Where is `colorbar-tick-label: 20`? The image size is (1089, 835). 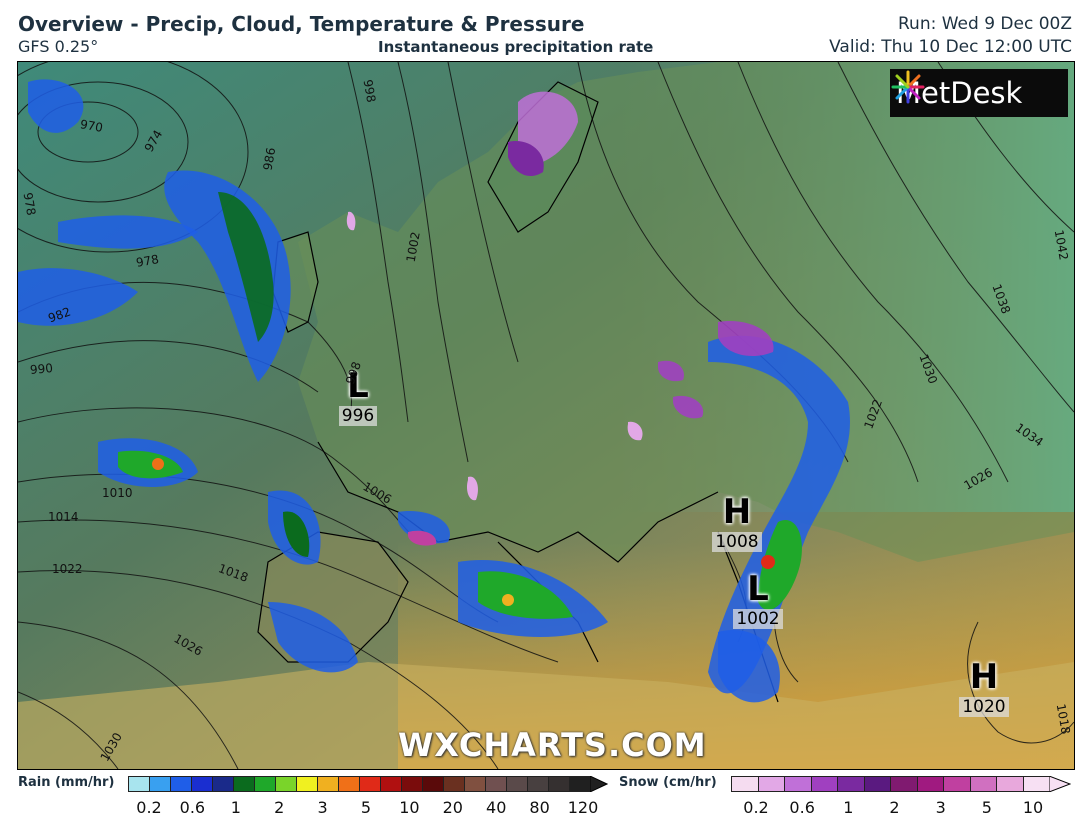
colorbar-tick-label: 20 is located at coordinates (452, 807).